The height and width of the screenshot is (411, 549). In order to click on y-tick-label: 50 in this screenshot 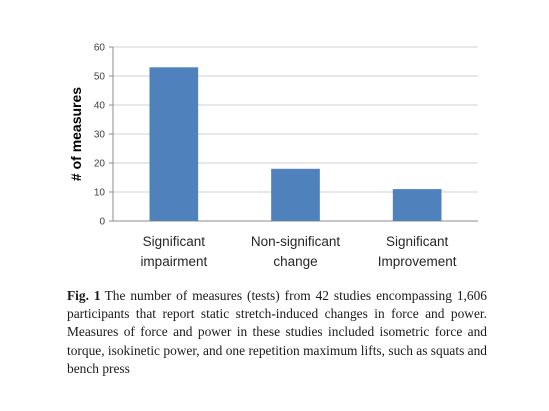, I will do `click(100, 77)`.